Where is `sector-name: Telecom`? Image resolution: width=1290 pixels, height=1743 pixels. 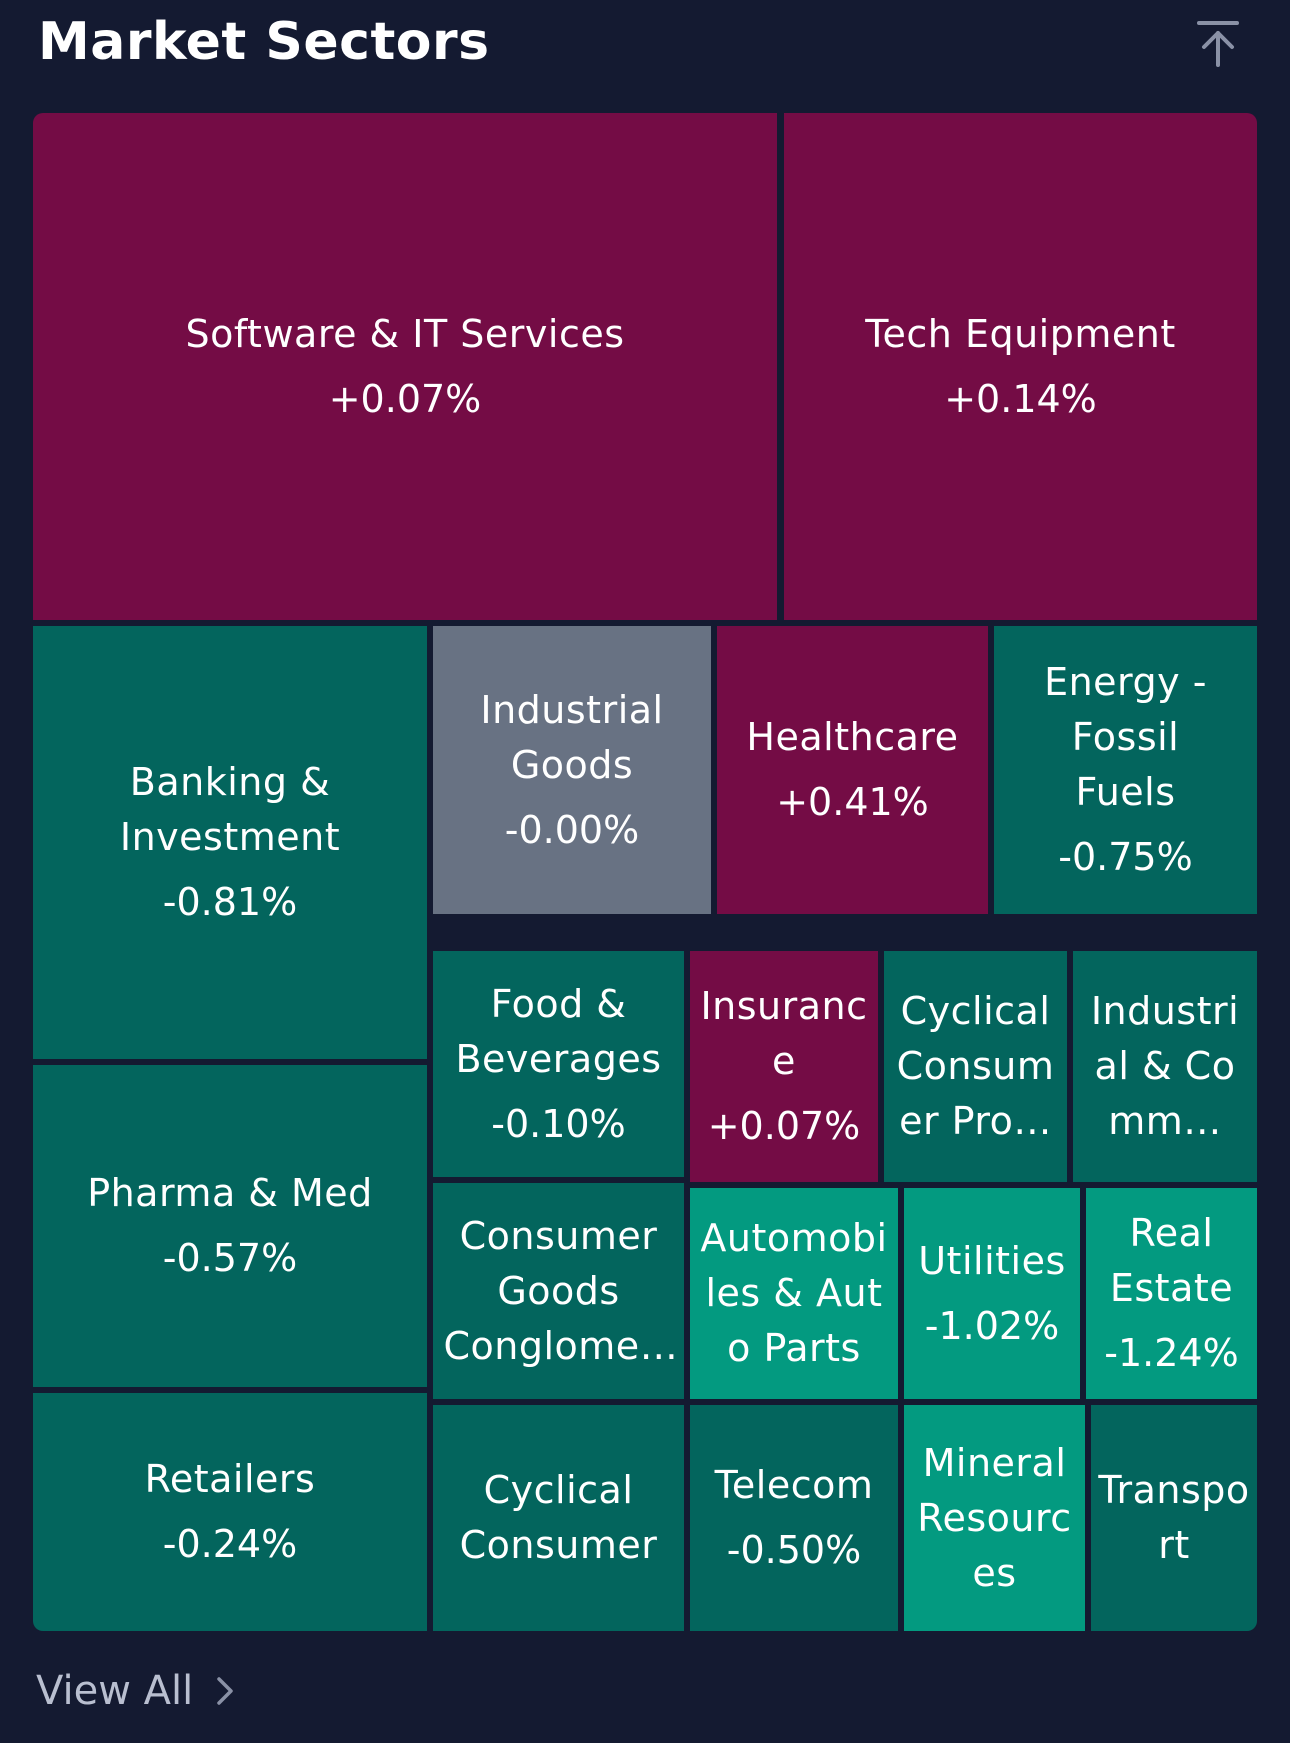 sector-name: Telecom is located at coordinates (794, 1485).